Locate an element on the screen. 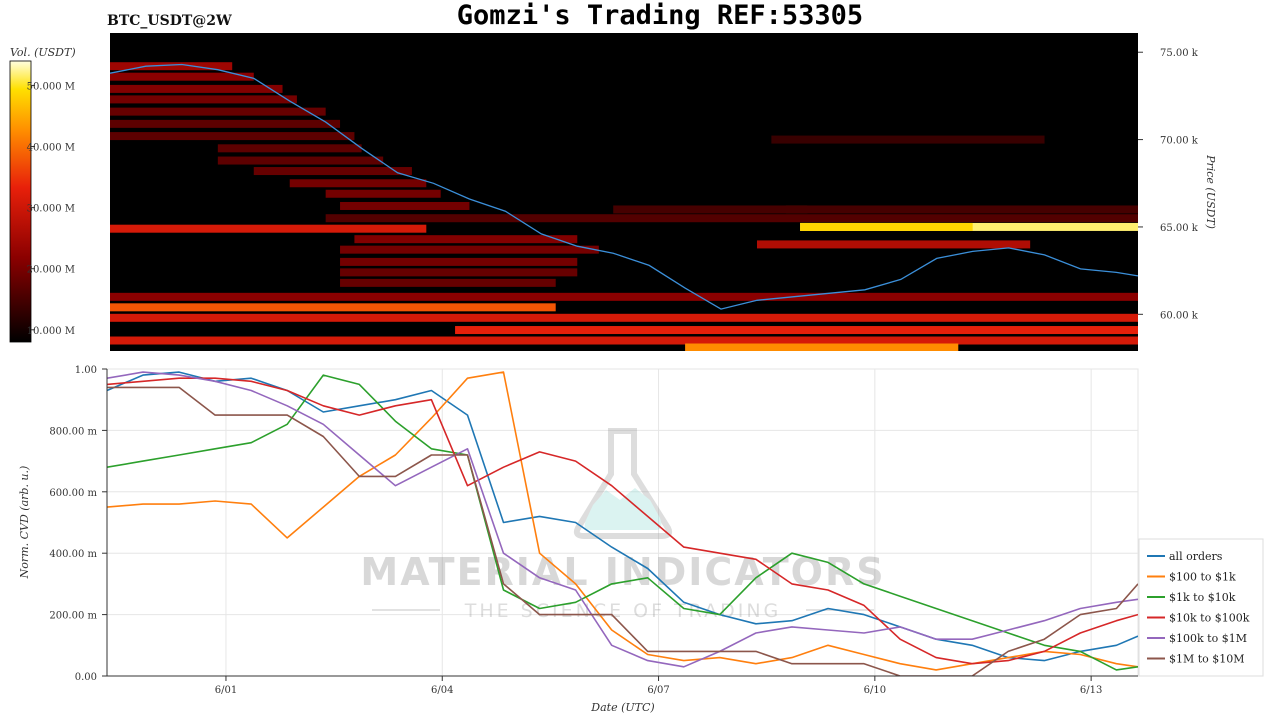 Image resolution: width=1280 pixels, height=720 pixels. price-axis: 60.00 k 65.00 k 70.00 k 75.00 k is located at coordinates (1168, 184).